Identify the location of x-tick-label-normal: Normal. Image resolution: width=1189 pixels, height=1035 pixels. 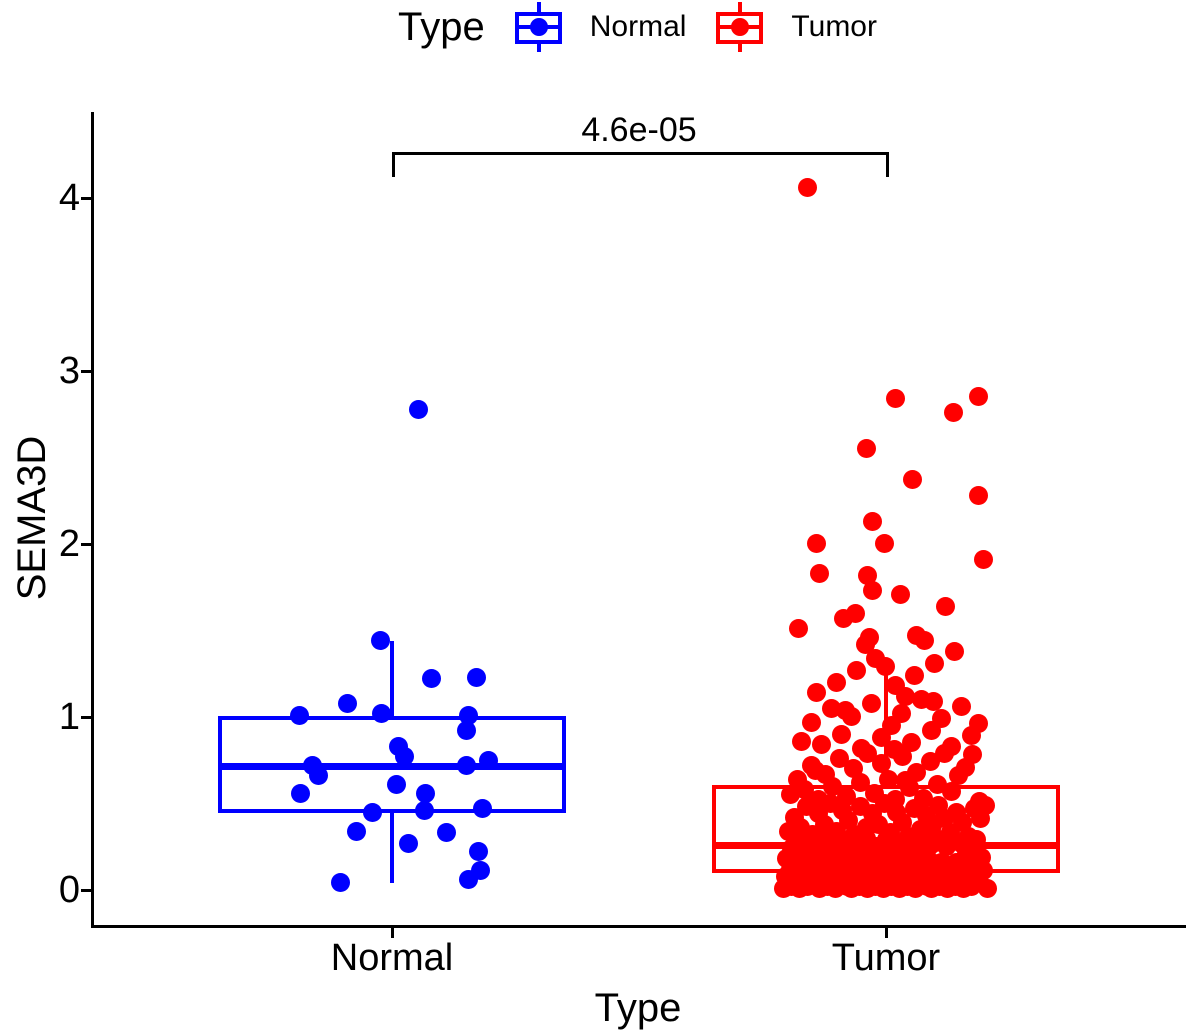
(392, 958).